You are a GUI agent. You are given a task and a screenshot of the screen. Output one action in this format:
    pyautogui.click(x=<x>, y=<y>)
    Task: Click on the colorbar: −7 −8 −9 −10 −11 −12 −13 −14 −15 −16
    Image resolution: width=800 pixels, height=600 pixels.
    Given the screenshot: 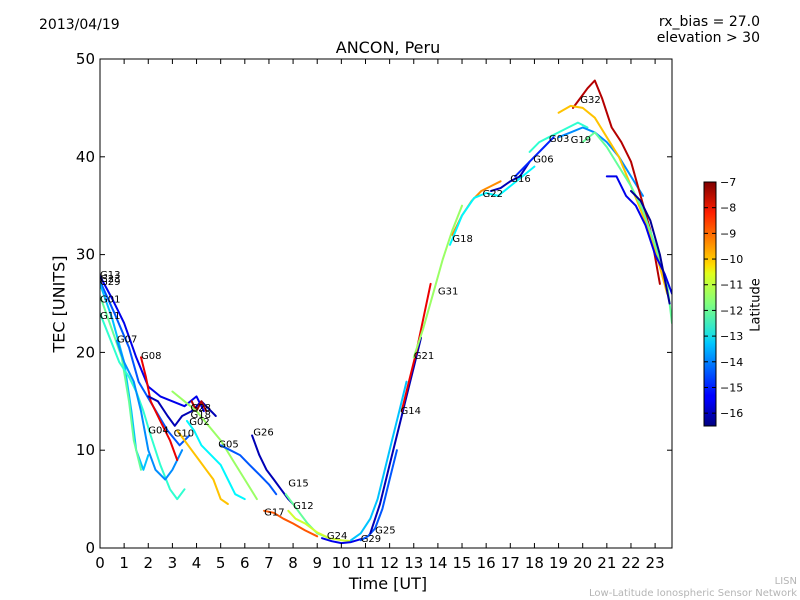 What is the action you would take?
    pyautogui.click(x=723, y=301)
    